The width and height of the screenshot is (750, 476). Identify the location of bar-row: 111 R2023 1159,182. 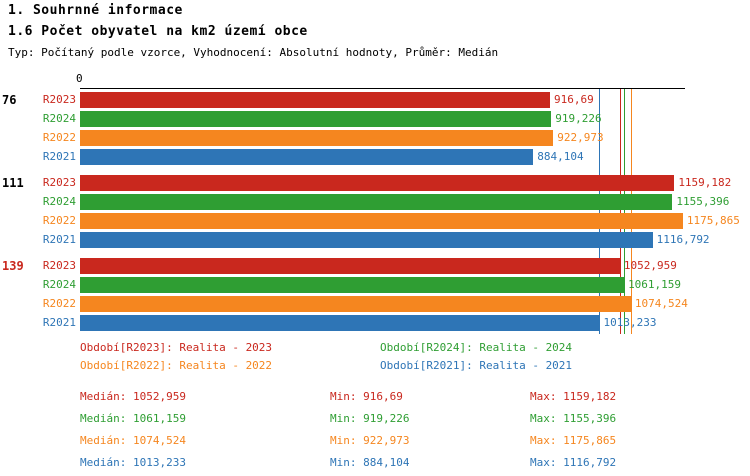
(366, 183).